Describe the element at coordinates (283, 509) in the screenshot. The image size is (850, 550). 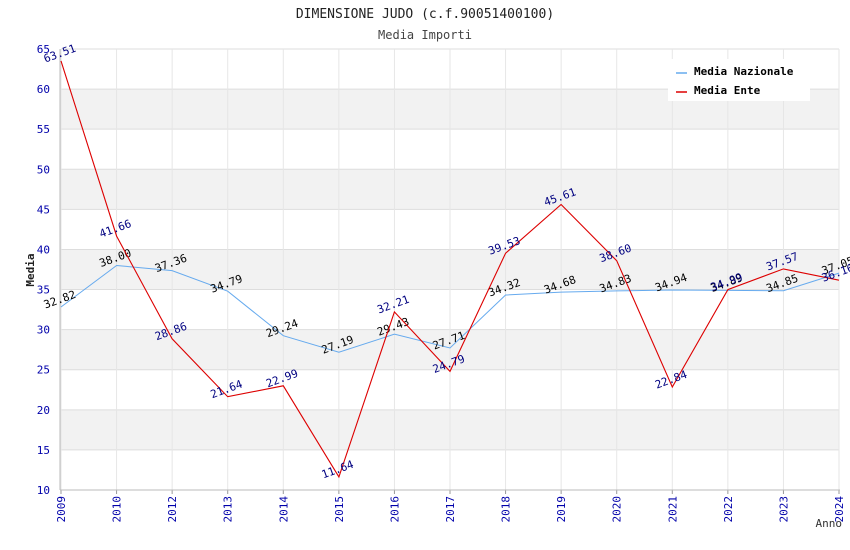
I see `x-tick-2014: 2014` at that location.